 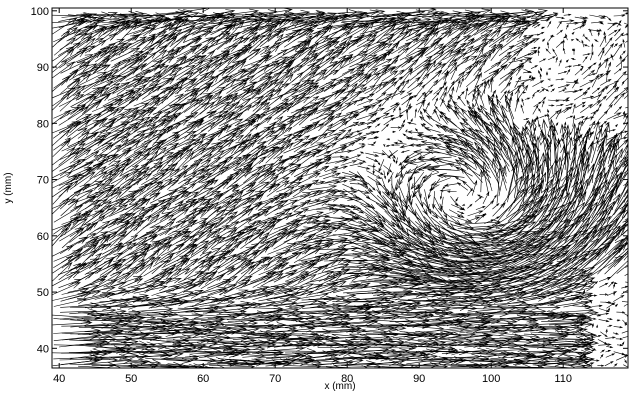 I want to click on x-tick-label: 110, so click(x=563, y=379).